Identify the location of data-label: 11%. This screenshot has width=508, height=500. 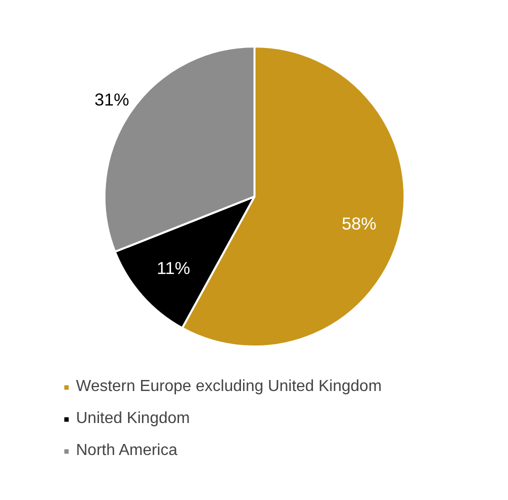
(173, 268).